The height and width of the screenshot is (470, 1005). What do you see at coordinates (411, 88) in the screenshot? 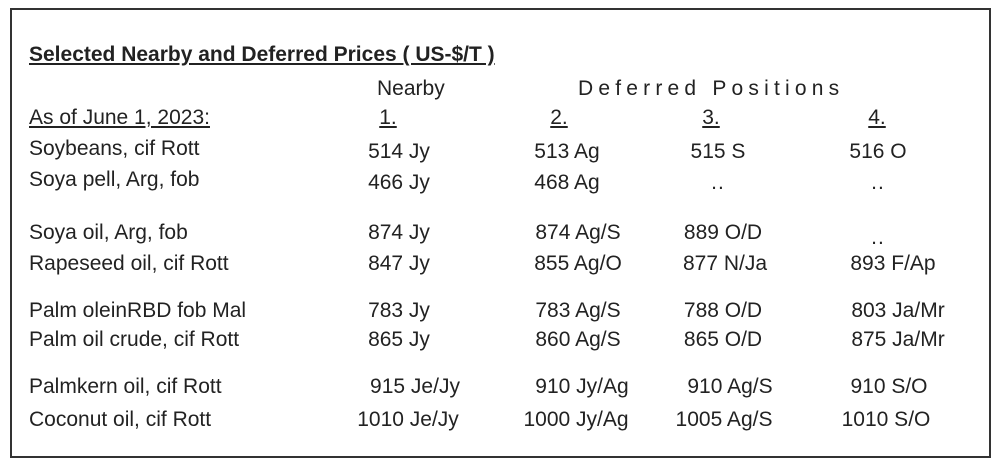
I see `nearby-header: Nearby` at bounding box center [411, 88].